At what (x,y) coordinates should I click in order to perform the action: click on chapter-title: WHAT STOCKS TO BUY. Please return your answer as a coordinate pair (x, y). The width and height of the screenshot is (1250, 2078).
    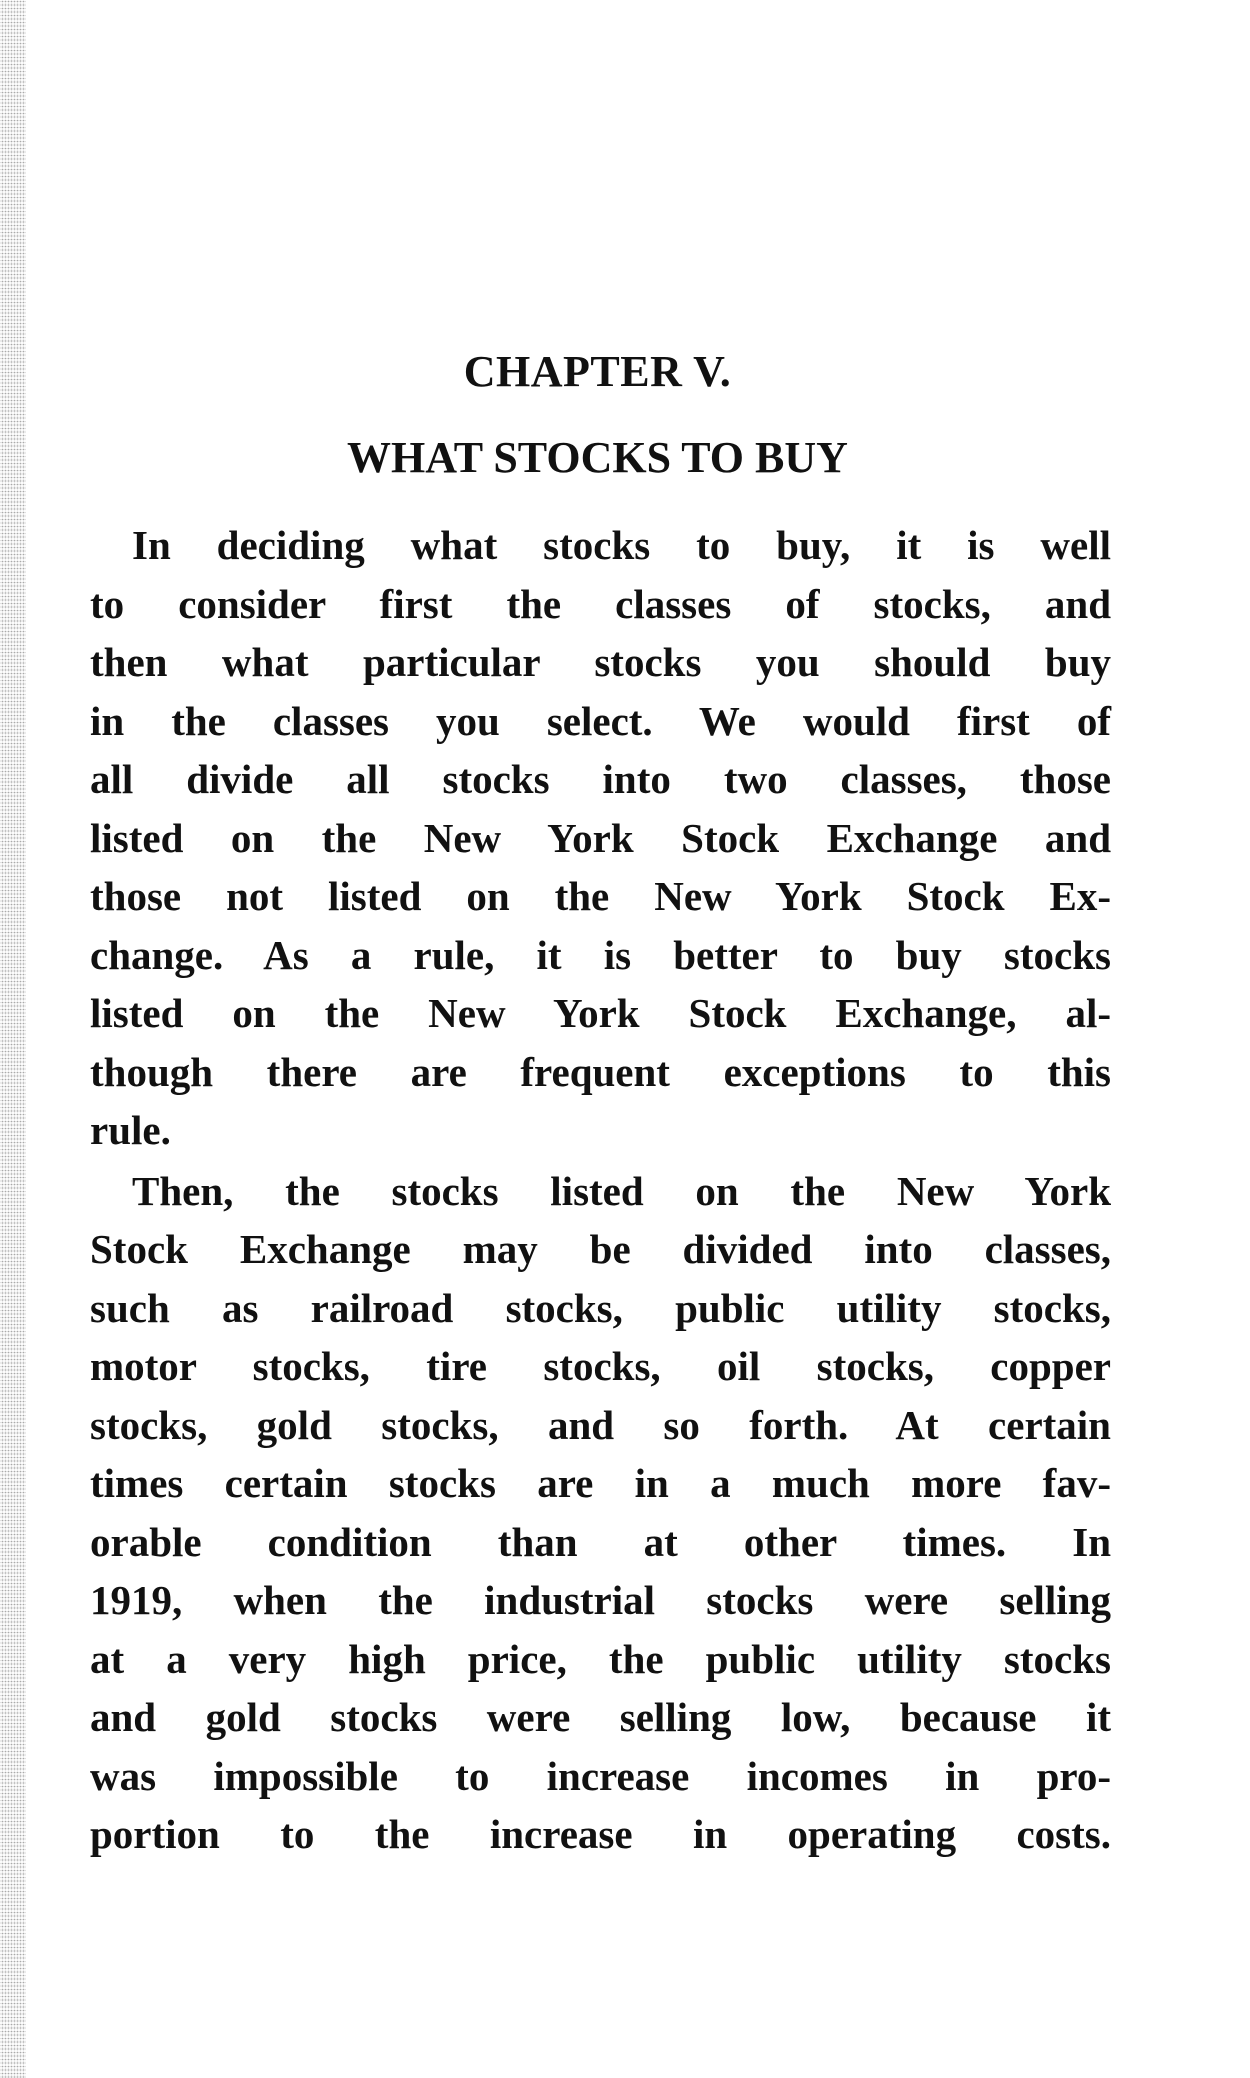
    Looking at the image, I should click on (597, 457).